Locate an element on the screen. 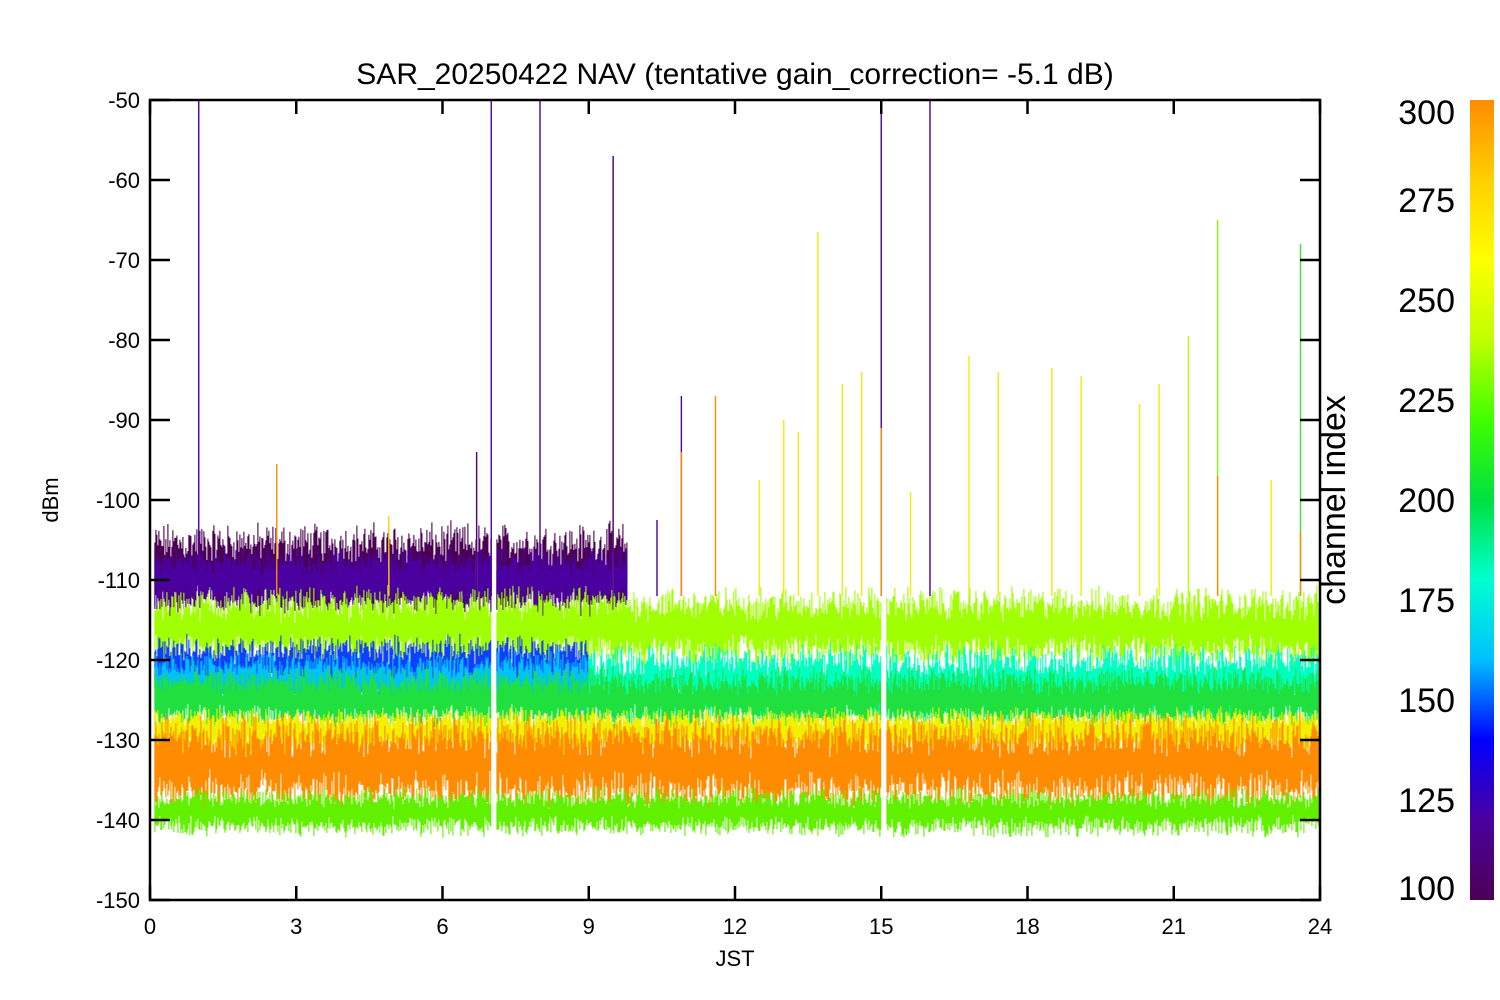 The width and height of the screenshot is (1500, 1000). y-tick-label: -70 is located at coordinates (124, 260).